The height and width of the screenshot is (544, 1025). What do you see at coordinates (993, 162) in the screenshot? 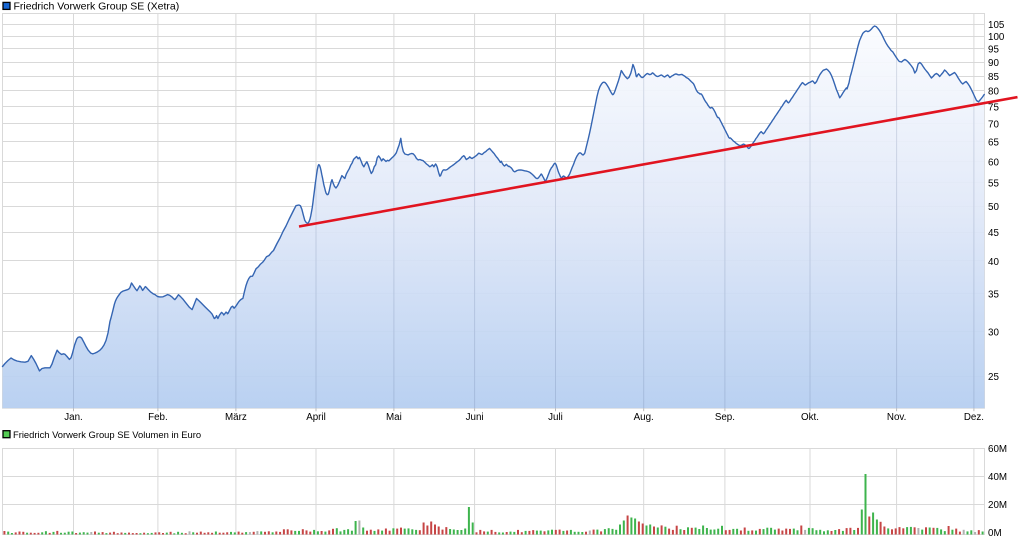
I see `svg-text: 60` at bounding box center [993, 162].